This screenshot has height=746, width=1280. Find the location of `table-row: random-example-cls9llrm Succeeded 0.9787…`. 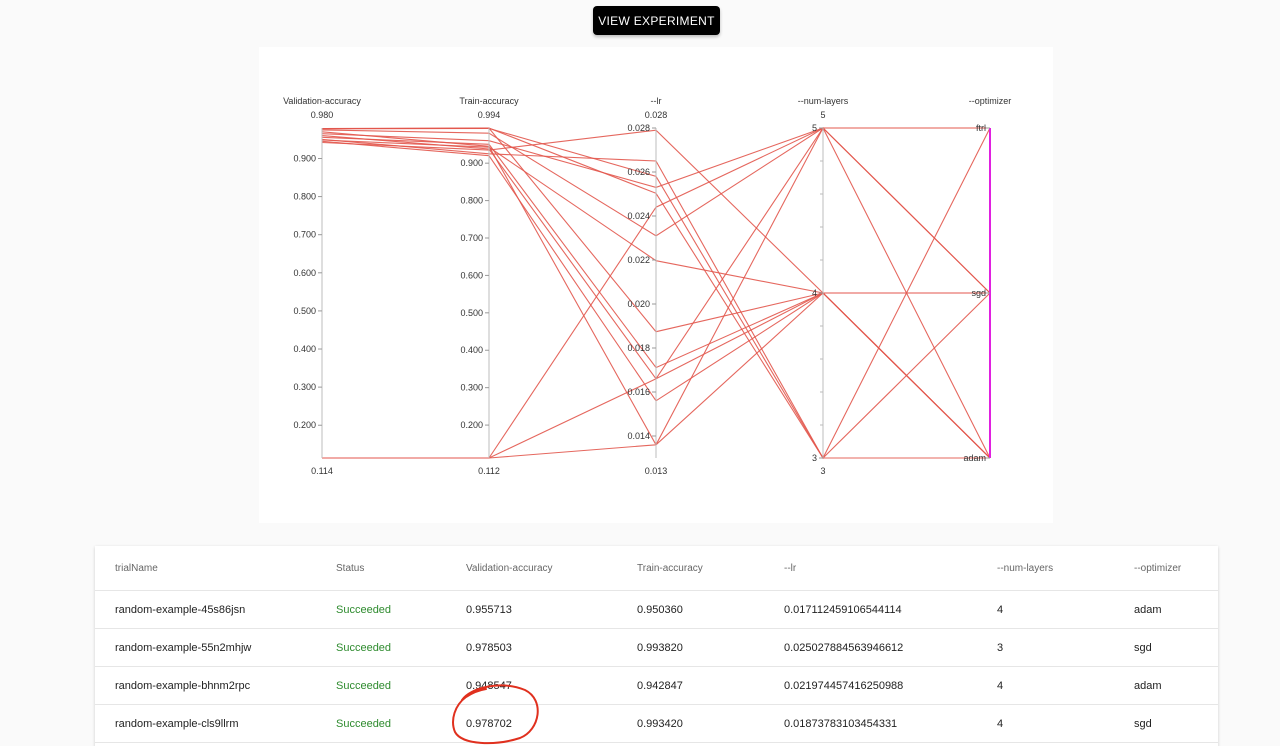

table-row: random-example-cls9llrm Succeeded 0.9787… is located at coordinates (656, 724).